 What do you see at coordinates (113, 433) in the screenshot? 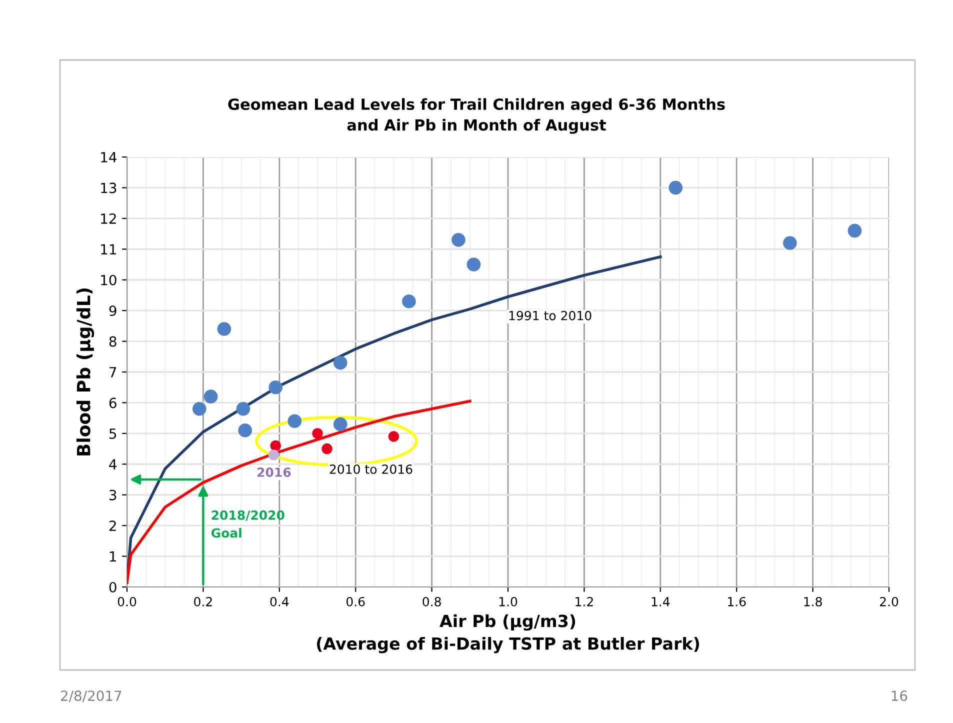
I see `y-tick-label: 5` at bounding box center [113, 433].